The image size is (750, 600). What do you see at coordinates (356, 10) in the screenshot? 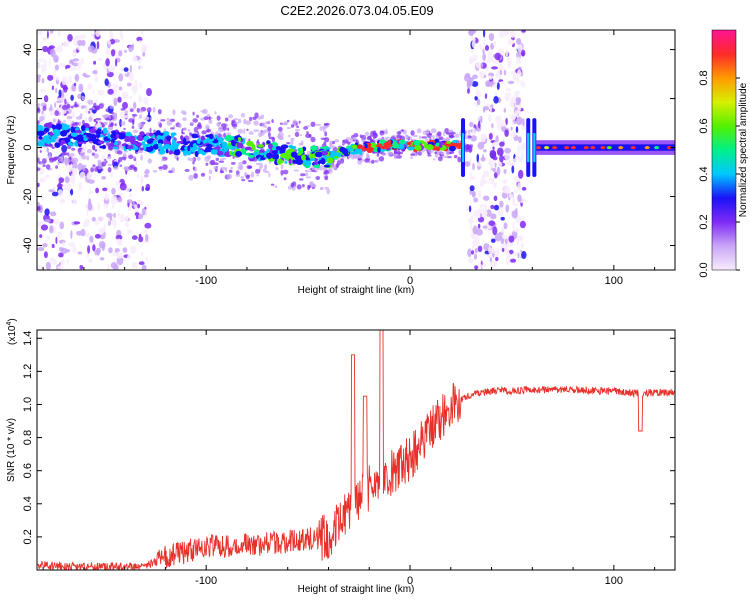
I see `chart-title: C2E2.2026.073.04.05.E09` at bounding box center [356, 10].